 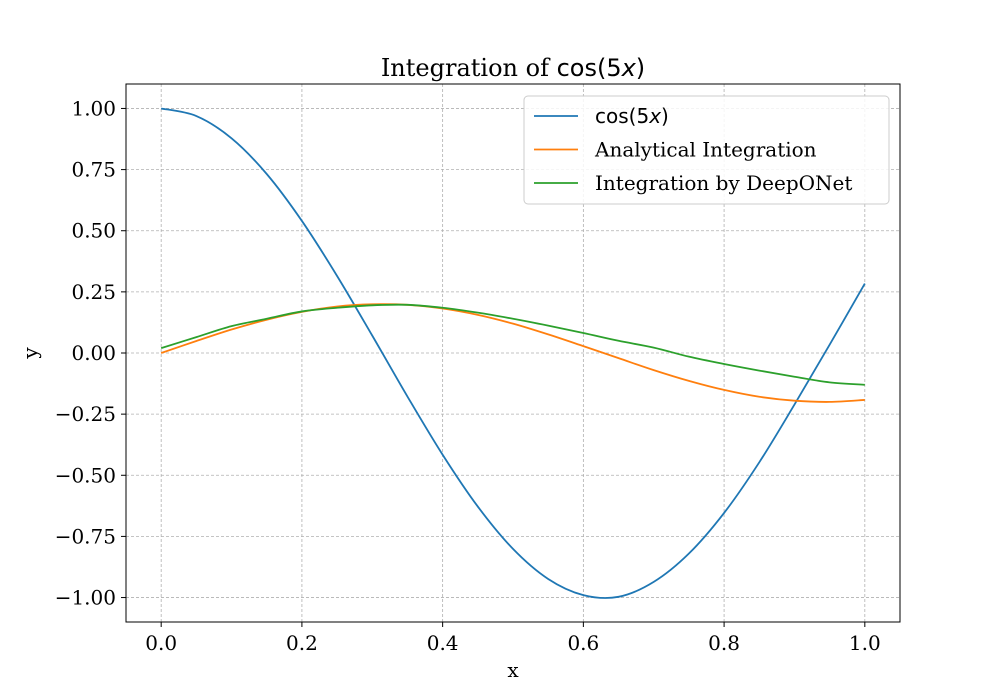 I want to click on x-tick-label: 0.4, so click(x=443, y=643).